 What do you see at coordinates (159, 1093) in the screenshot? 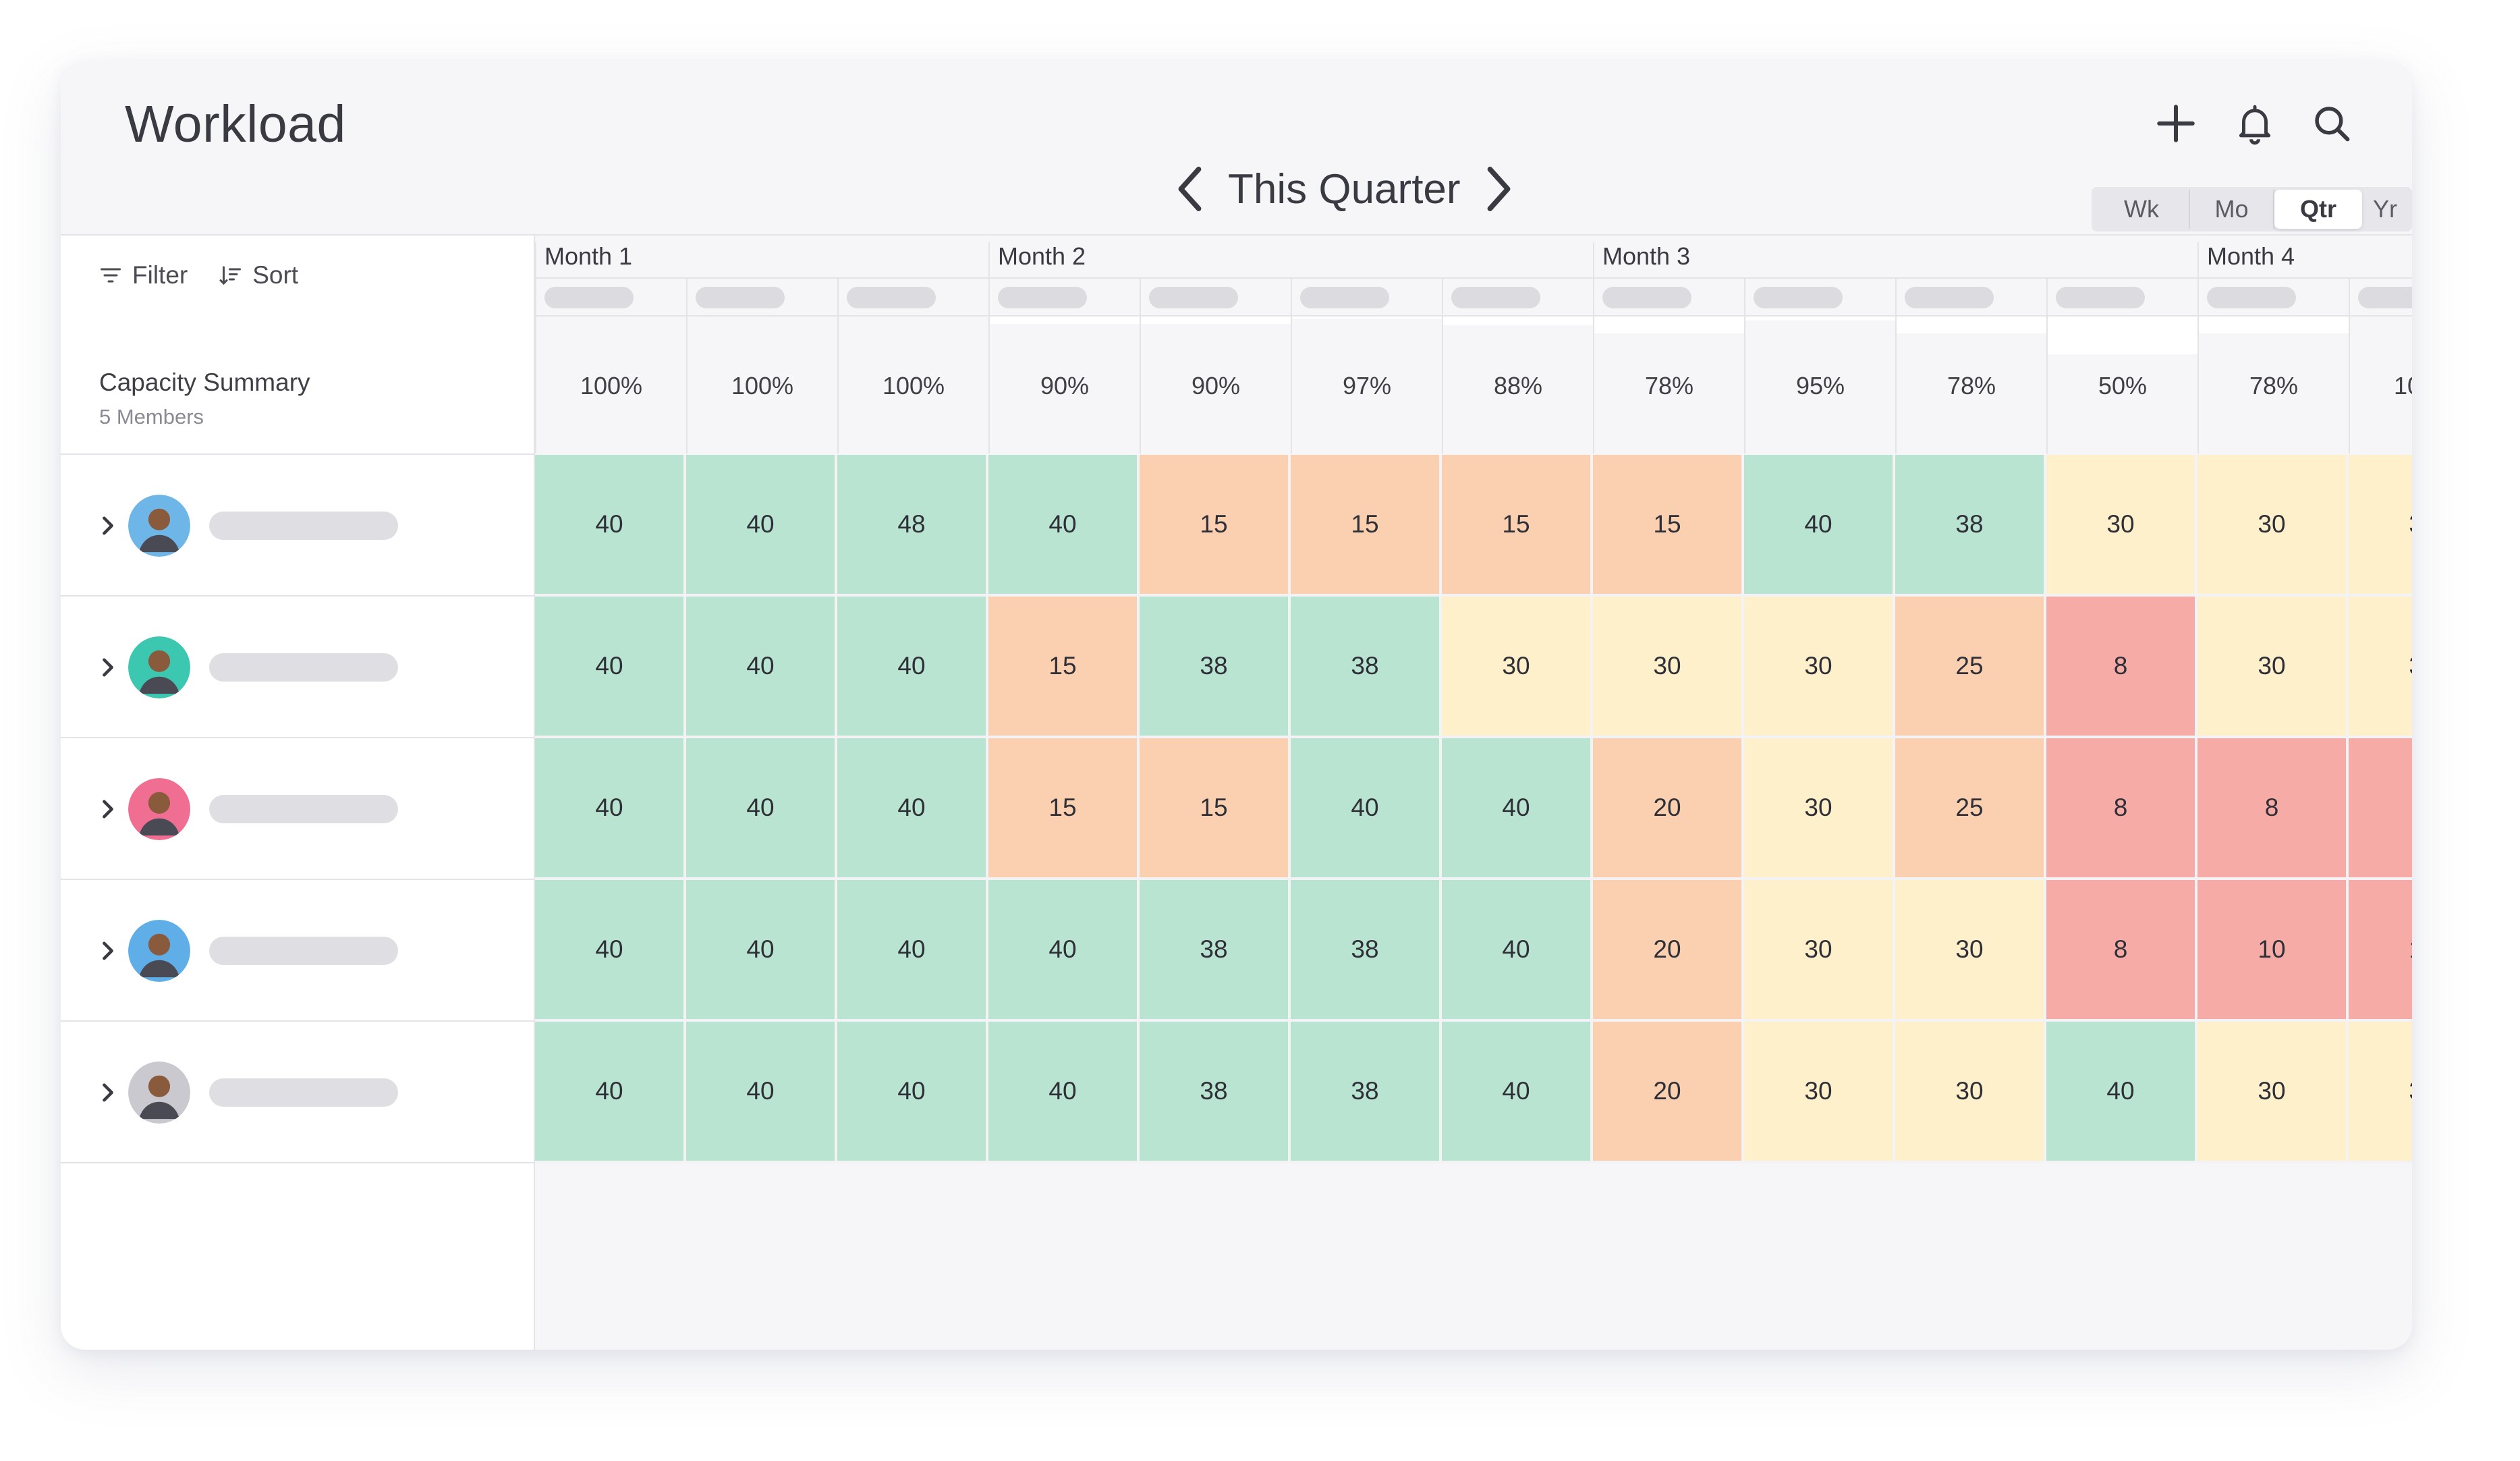
I see `avatar` at bounding box center [159, 1093].